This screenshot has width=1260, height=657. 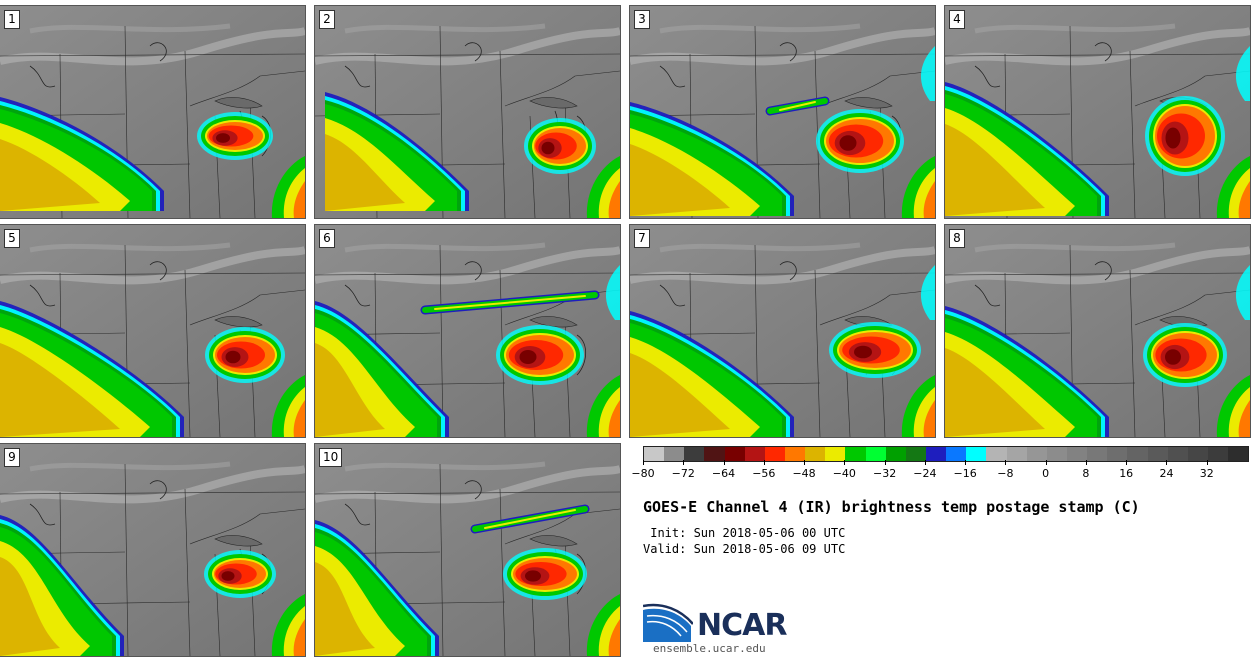 What do you see at coordinates (723, 473) in the screenshot?
I see `colorbar-tick-label: −64` at bounding box center [723, 473].